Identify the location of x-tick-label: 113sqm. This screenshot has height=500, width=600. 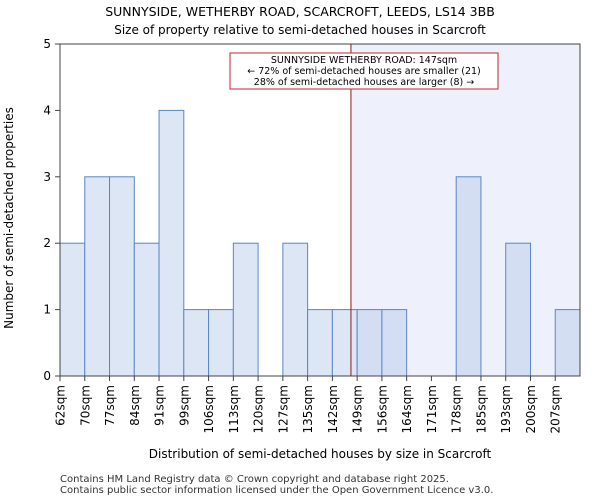
(234, 409).